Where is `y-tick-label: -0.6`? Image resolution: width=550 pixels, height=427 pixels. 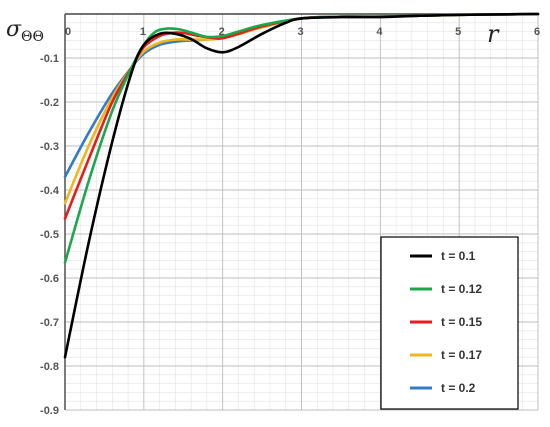
y-tick-label: -0.6 is located at coordinates (49, 279).